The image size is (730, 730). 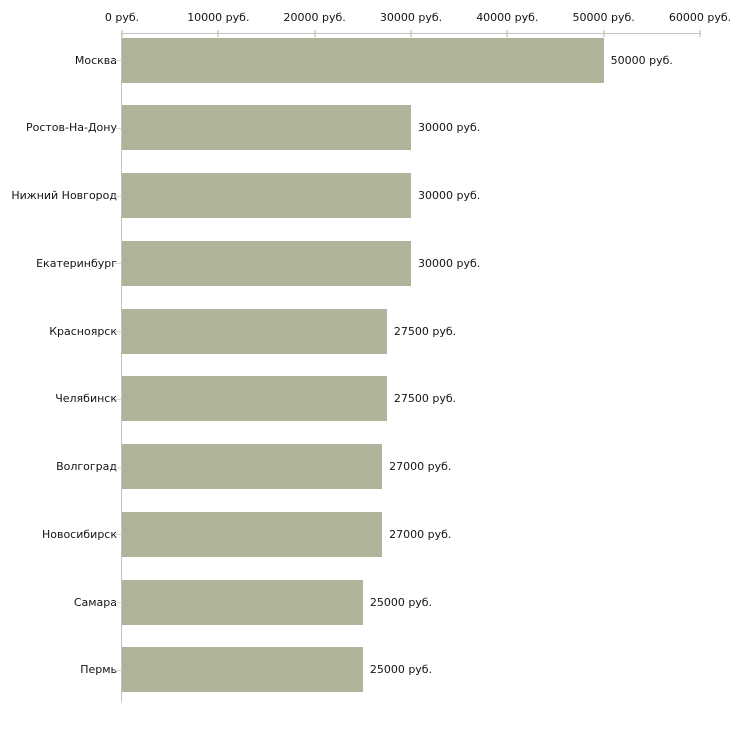 I want to click on x-axis-tick-label: 30000 руб., so click(x=411, y=17).